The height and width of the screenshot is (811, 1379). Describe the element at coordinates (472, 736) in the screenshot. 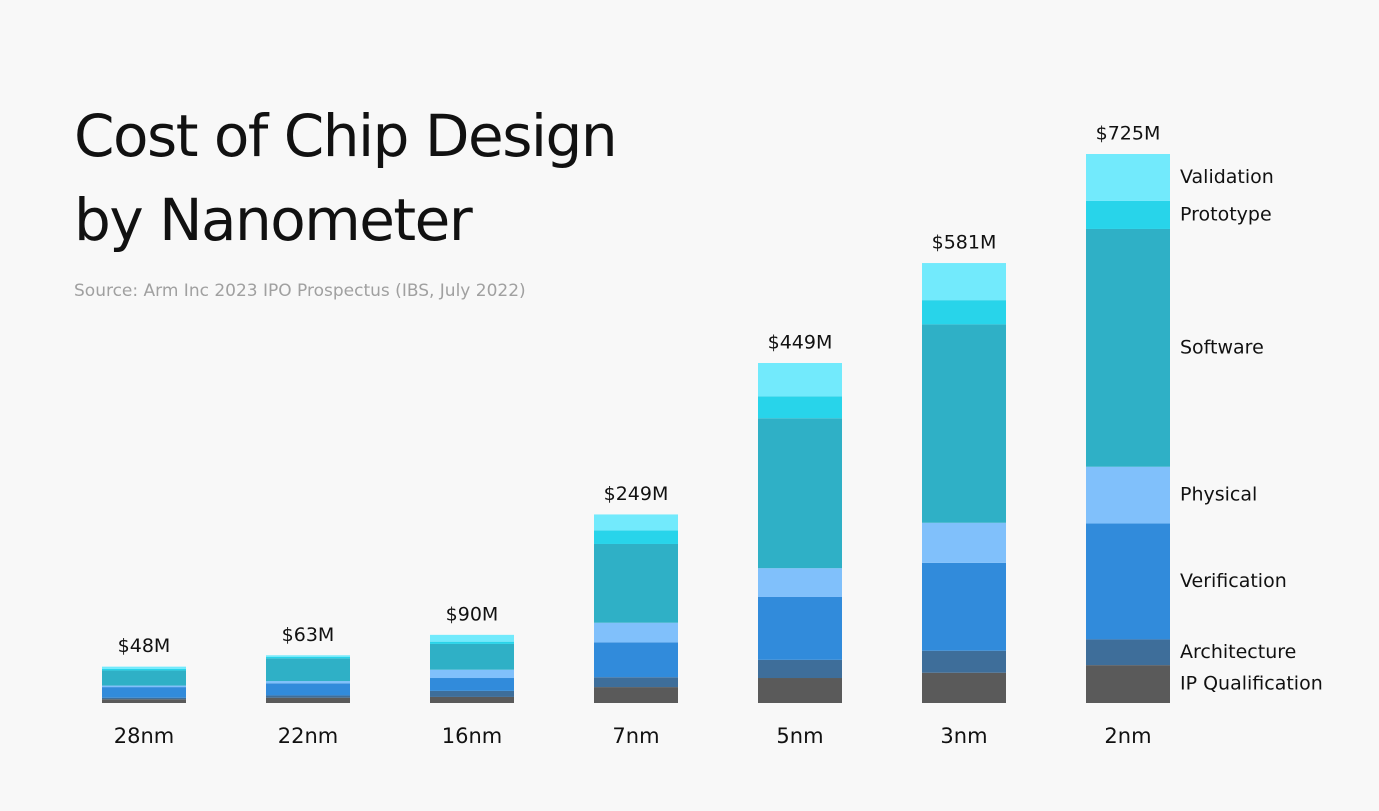

I see `x-tick-label: 16nm` at that location.